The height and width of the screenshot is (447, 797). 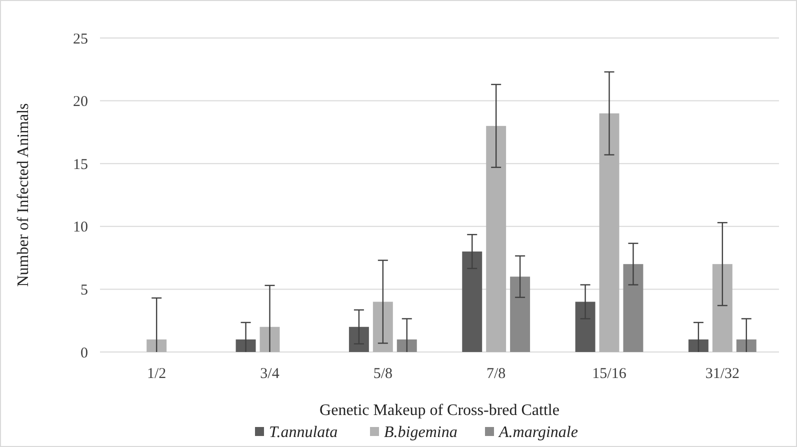 I want to click on legend-label: A.marginale, so click(x=538, y=432).